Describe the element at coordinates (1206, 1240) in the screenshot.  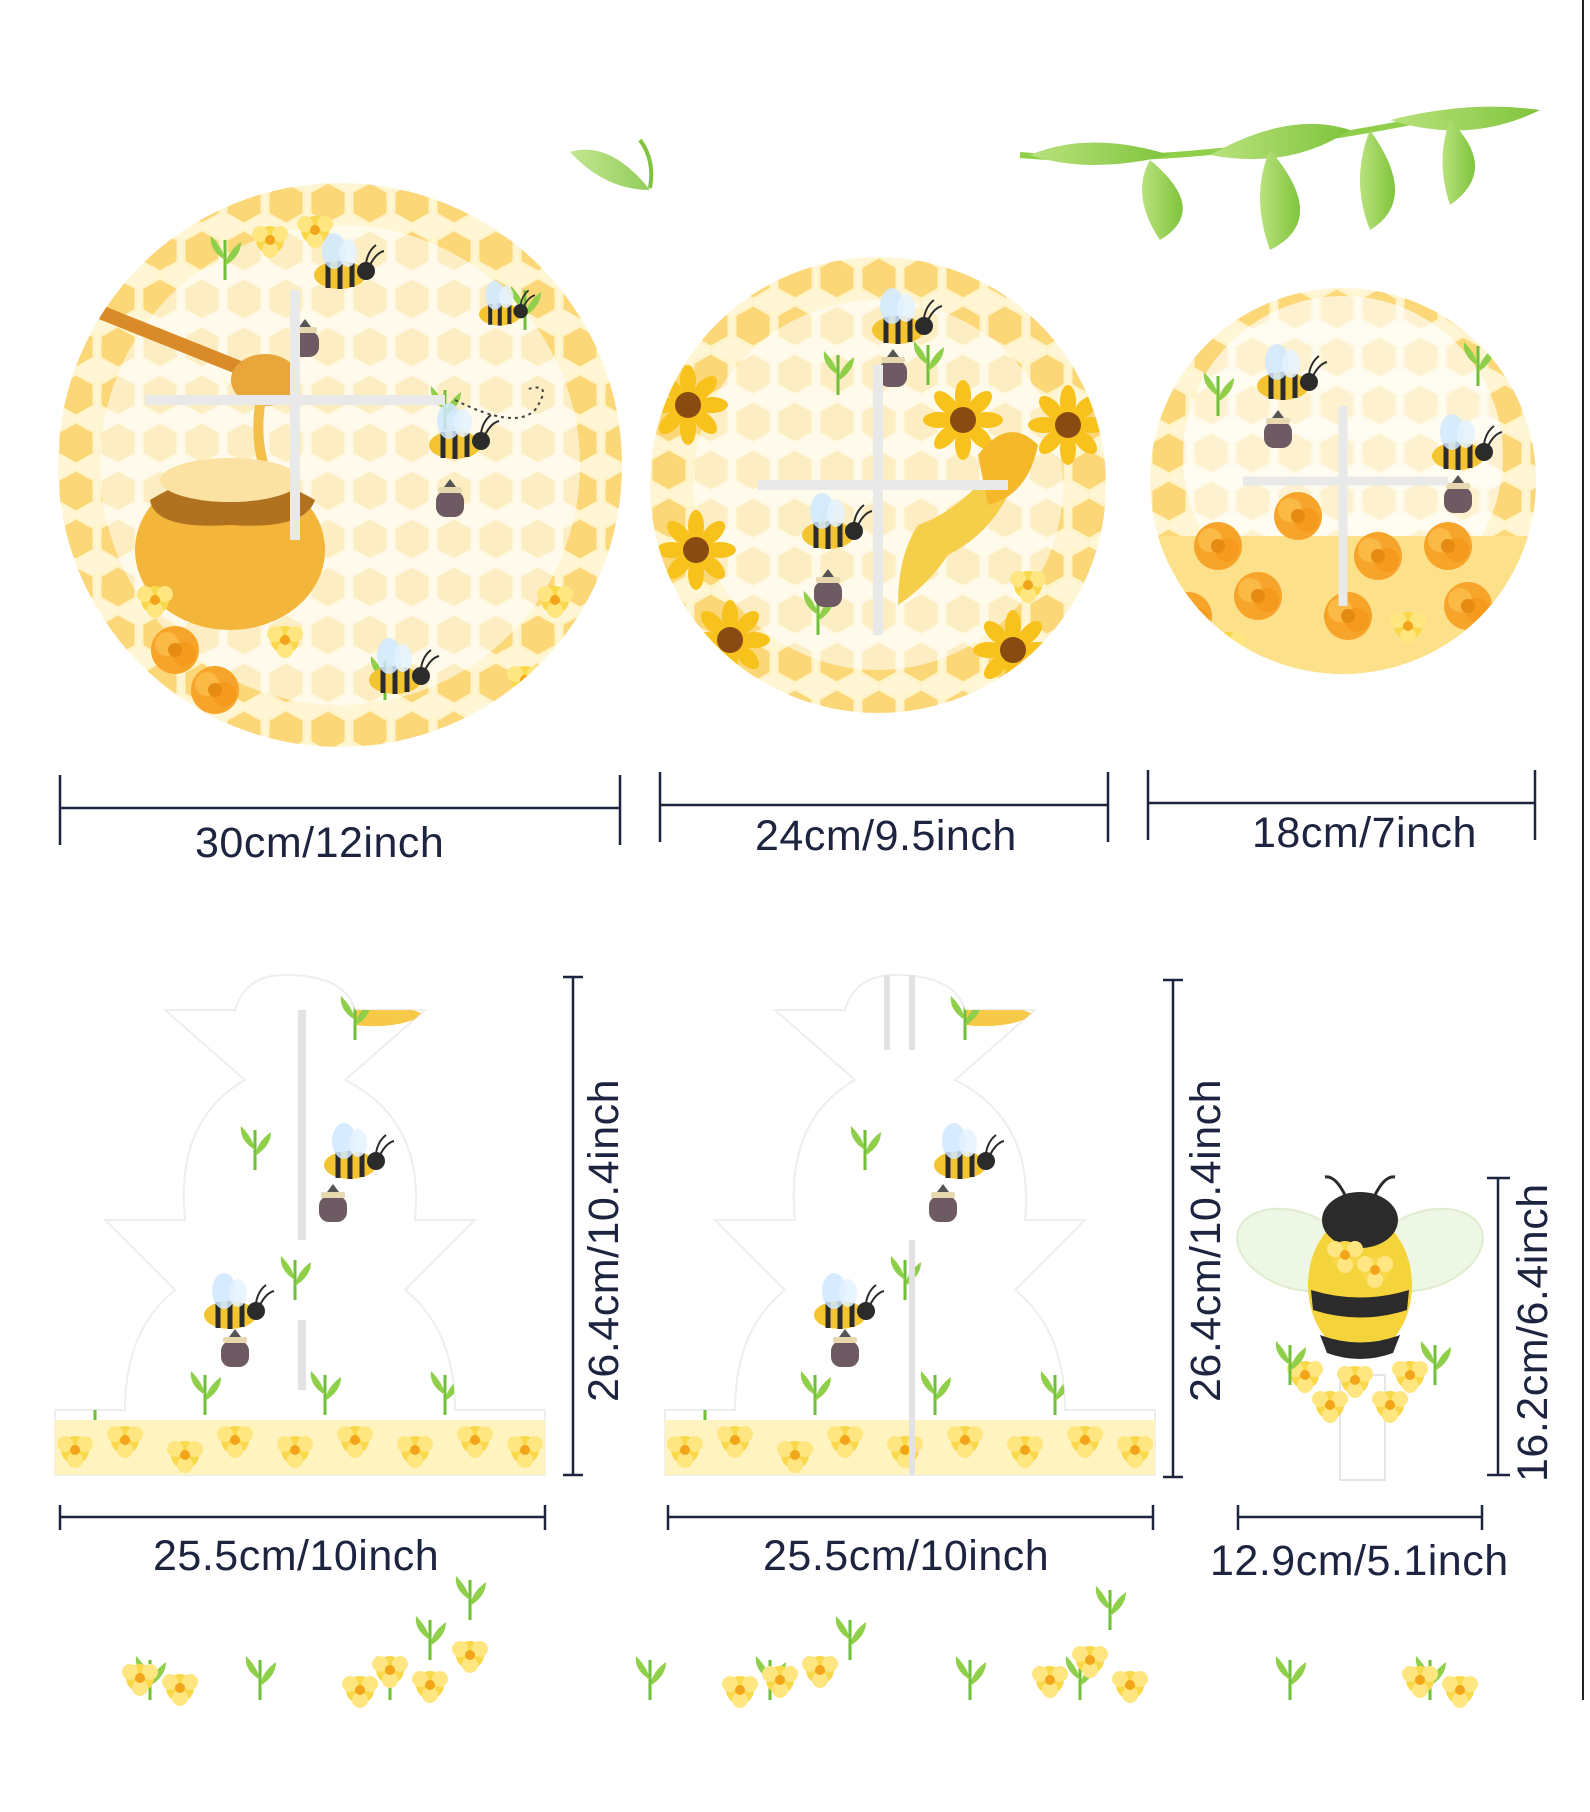
I see `stand-b-height-label: 26.4cm/10.4inch` at that location.